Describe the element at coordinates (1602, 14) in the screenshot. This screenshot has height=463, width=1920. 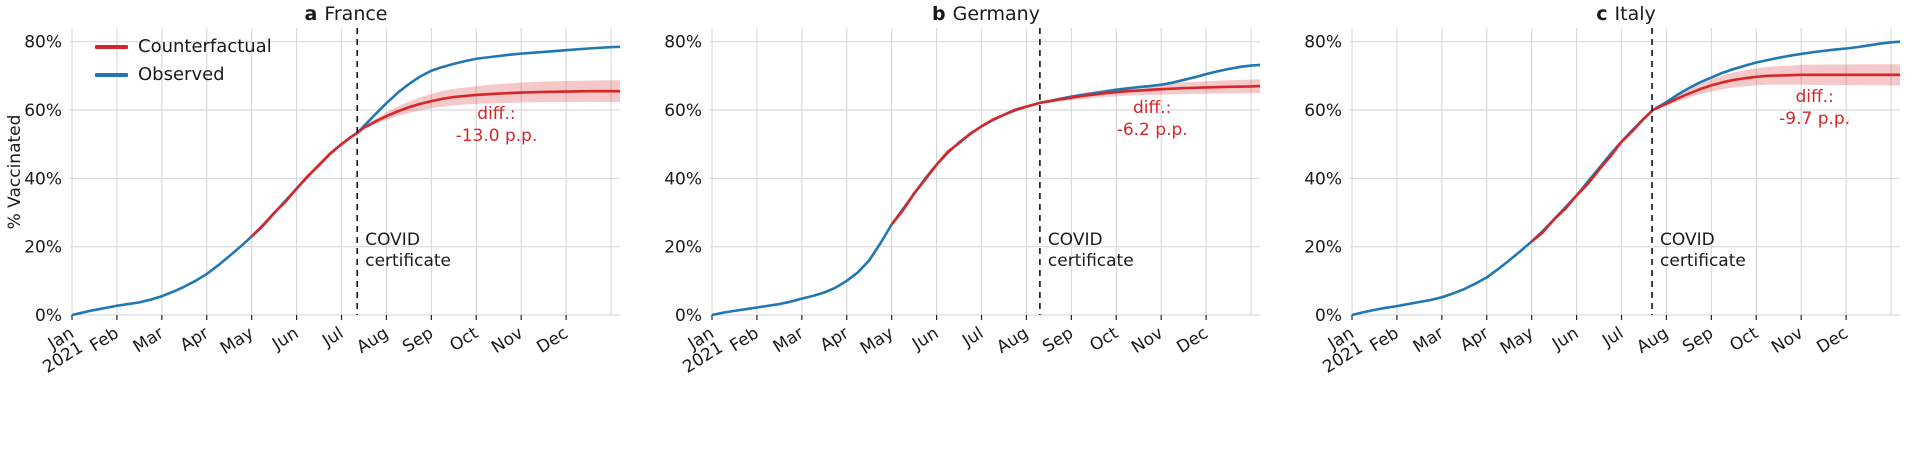
I see `panel-letter: c` at that location.